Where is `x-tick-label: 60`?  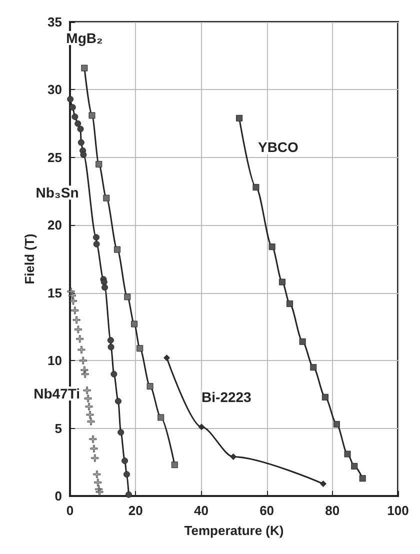
x-tick-label: 60 is located at coordinates (267, 510).